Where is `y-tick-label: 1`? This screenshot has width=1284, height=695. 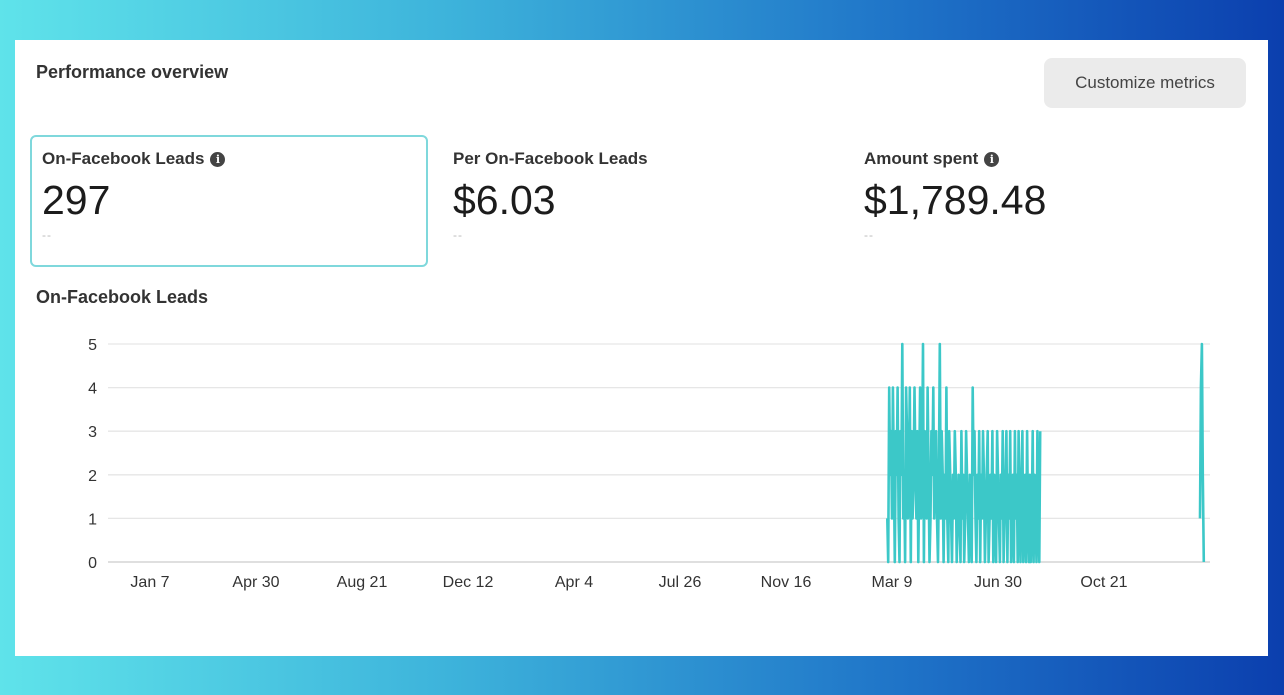
y-tick-label: 1 is located at coordinates (92, 519).